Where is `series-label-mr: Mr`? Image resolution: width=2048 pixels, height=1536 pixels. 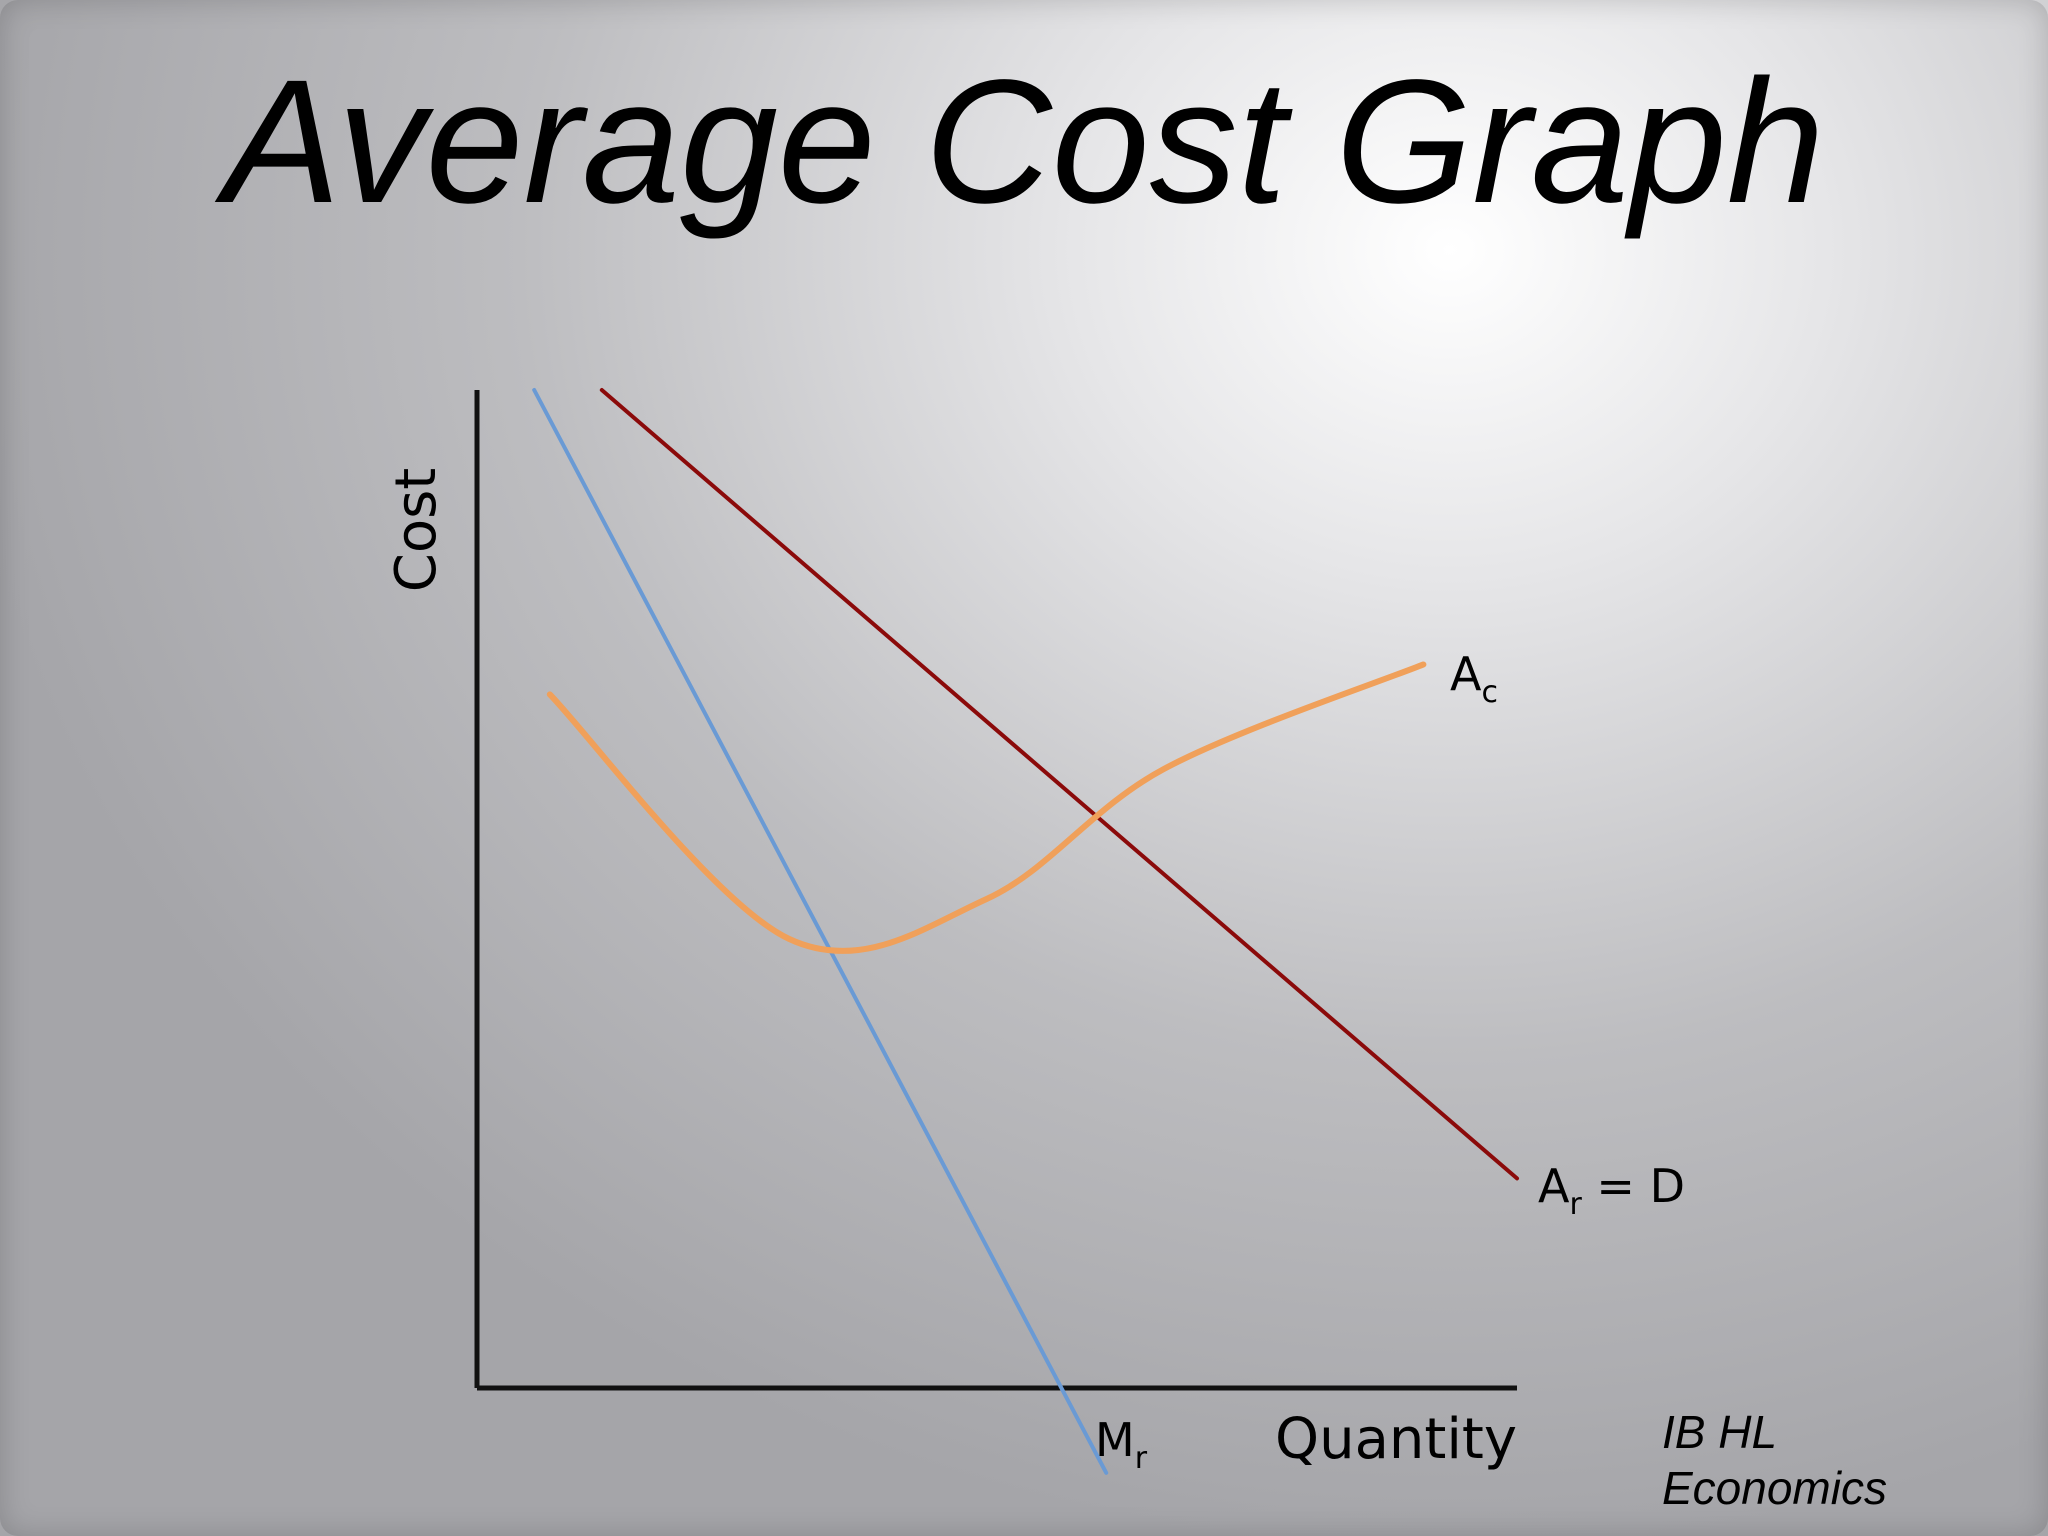
series-label-mr: Mr is located at coordinates (1121, 1444).